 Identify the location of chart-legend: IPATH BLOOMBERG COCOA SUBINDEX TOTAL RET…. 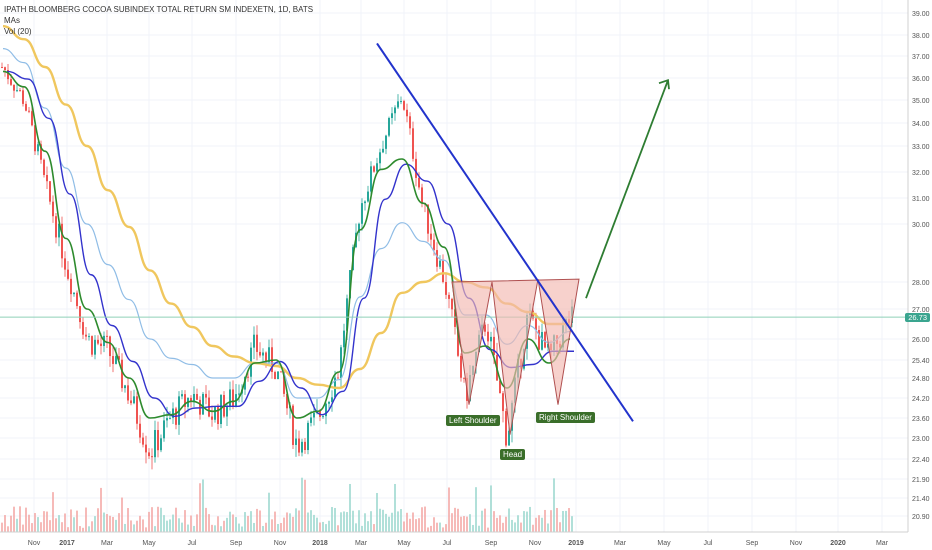
(158, 20).